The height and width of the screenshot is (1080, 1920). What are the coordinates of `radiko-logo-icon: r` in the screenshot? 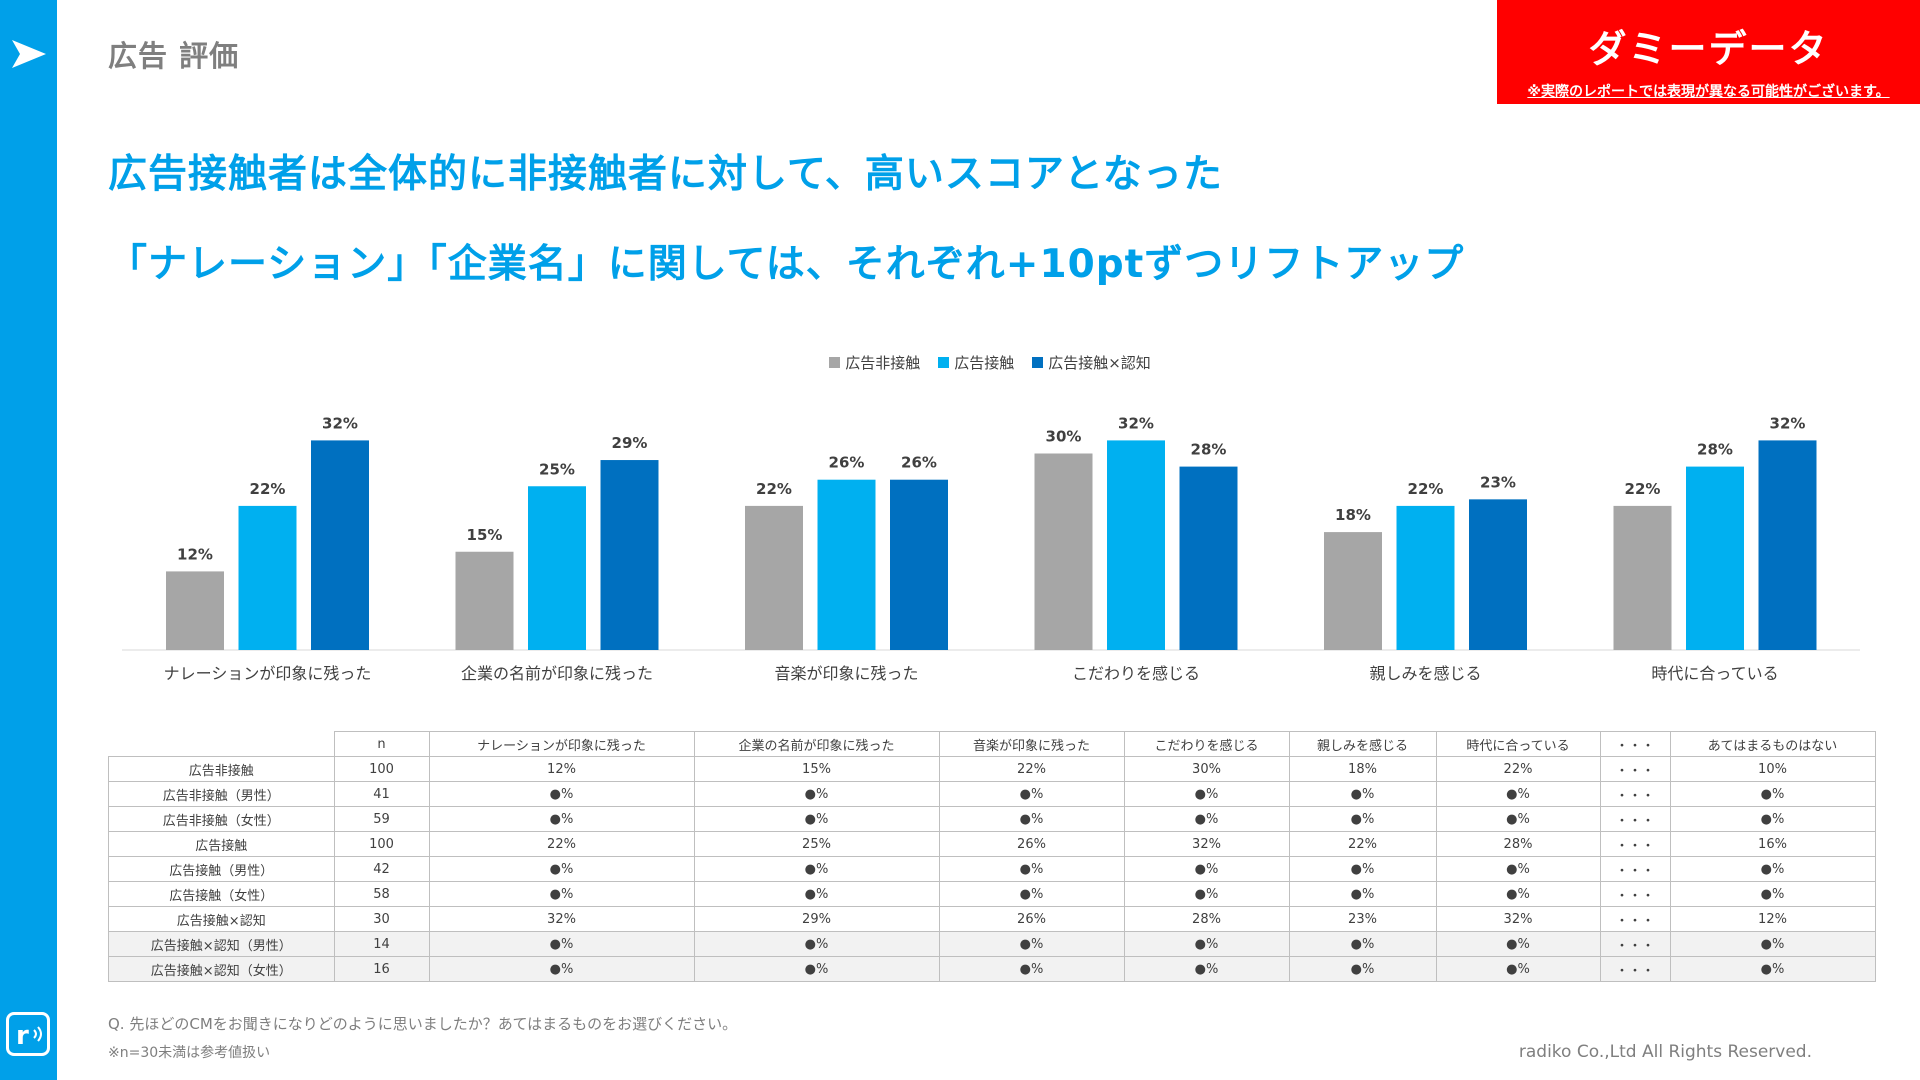 It's located at (28, 1034).